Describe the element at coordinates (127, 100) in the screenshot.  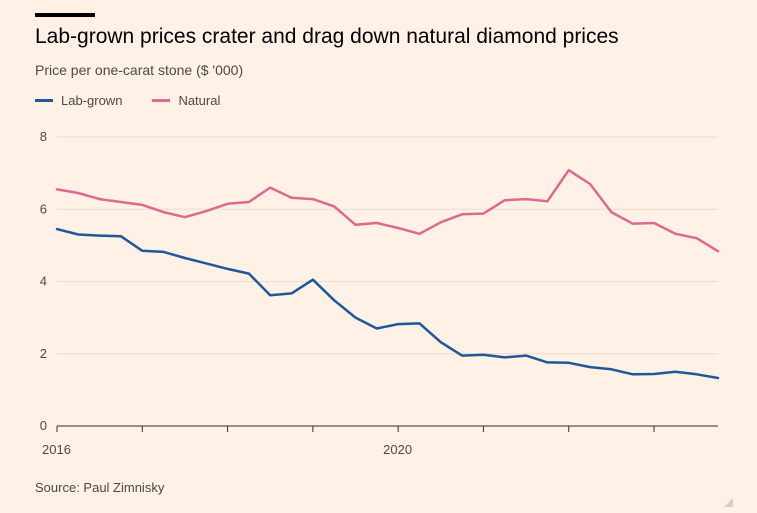
I see `legend: Lab-grown Natural` at that location.